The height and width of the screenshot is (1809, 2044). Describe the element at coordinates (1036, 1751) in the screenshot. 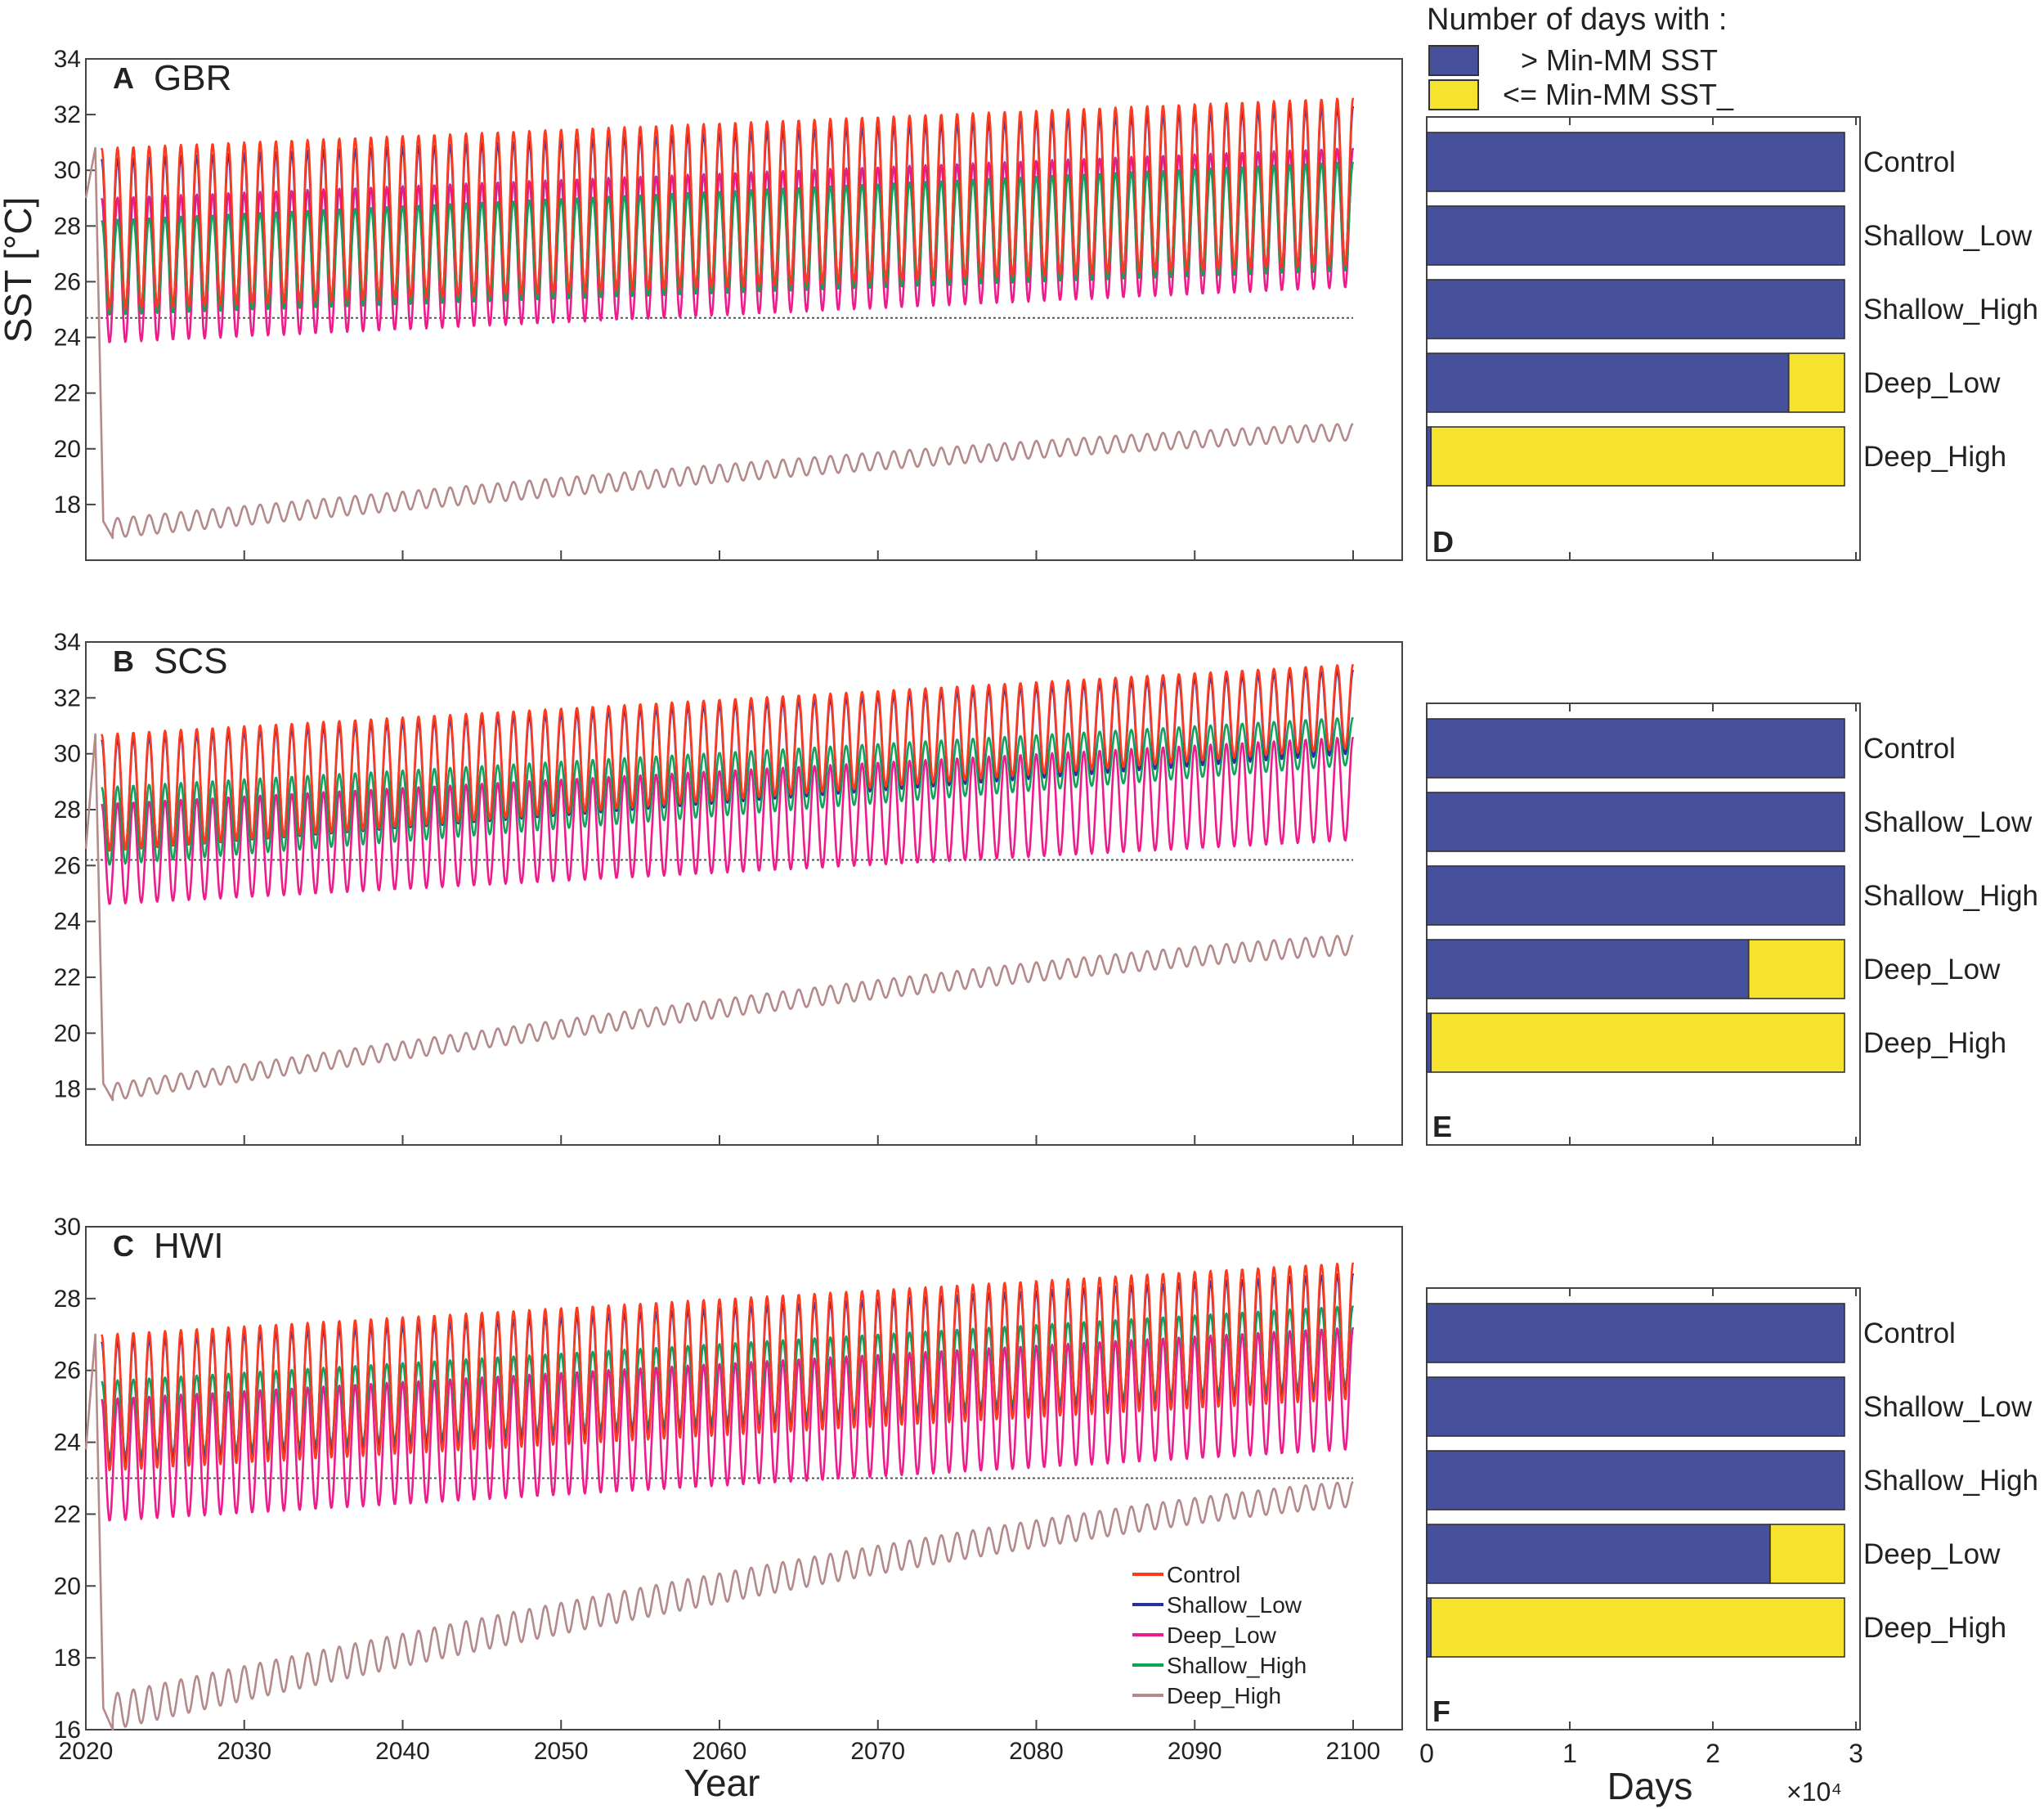

I see `x-tick-label: 2080` at that location.